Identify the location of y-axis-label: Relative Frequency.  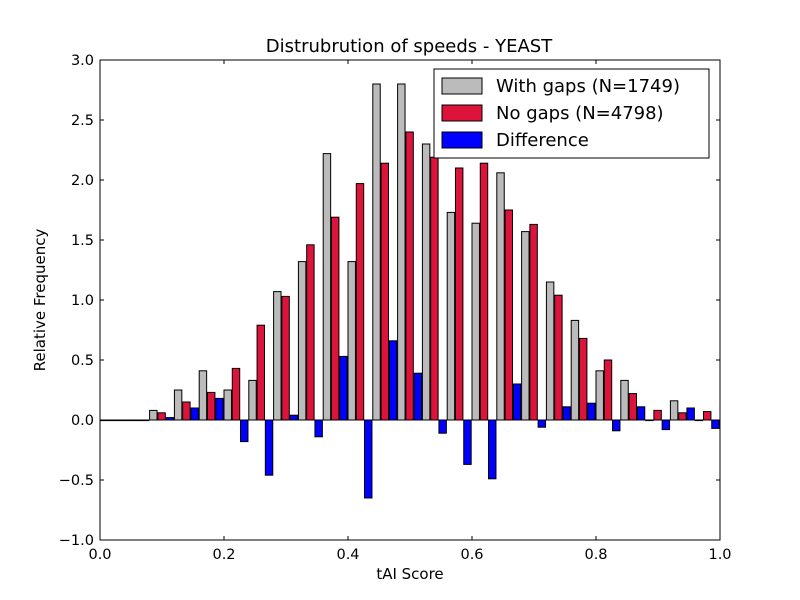
(40, 300).